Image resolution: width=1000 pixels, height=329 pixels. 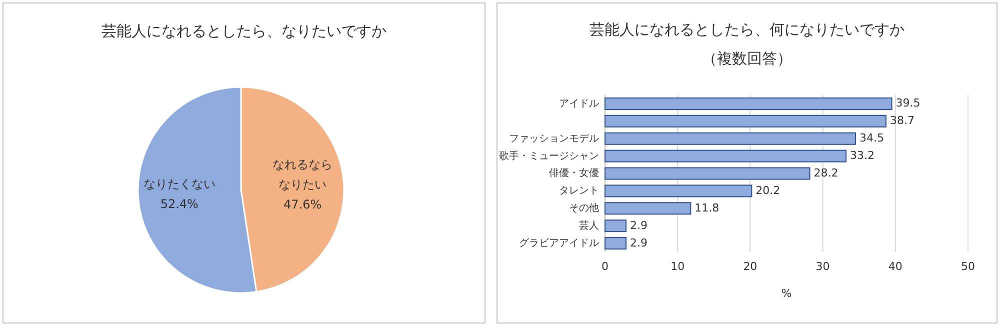 I want to click on y-tick-label: 芸人, so click(x=589, y=226).